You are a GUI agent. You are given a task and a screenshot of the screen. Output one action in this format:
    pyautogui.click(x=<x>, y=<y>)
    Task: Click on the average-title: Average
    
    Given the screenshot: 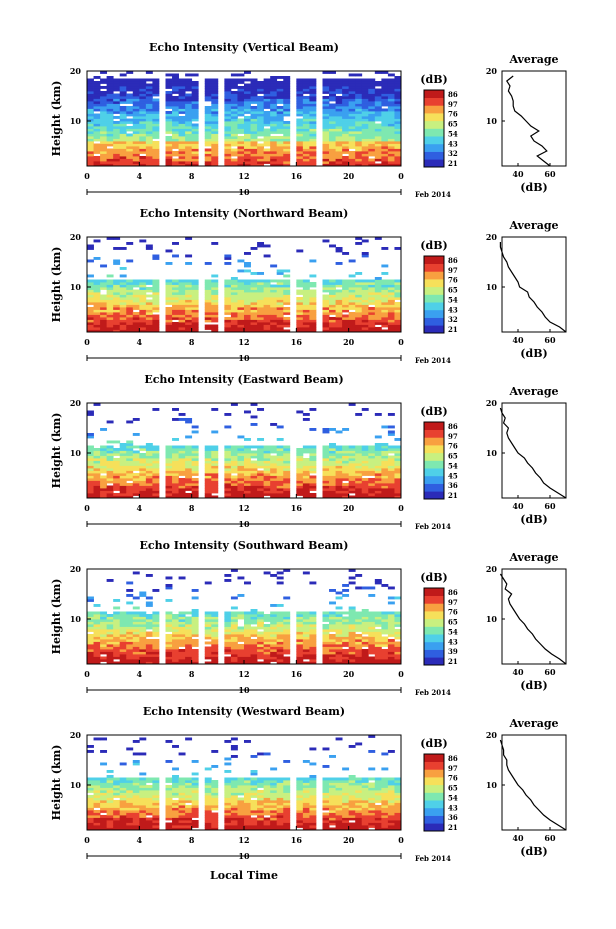 What is the action you would take?
    pyautogui.click(x=533, y=557)
    